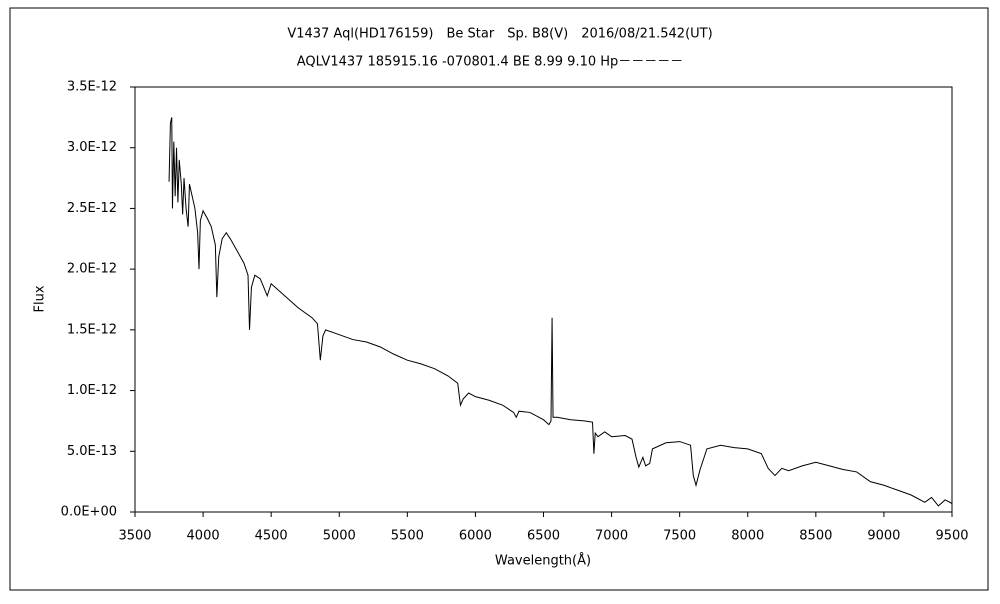  What do you see at coordinates (92, 451) in the screenshot?
I see `y-tick-label: 5.0E-13` at bounding box center [92, 451].